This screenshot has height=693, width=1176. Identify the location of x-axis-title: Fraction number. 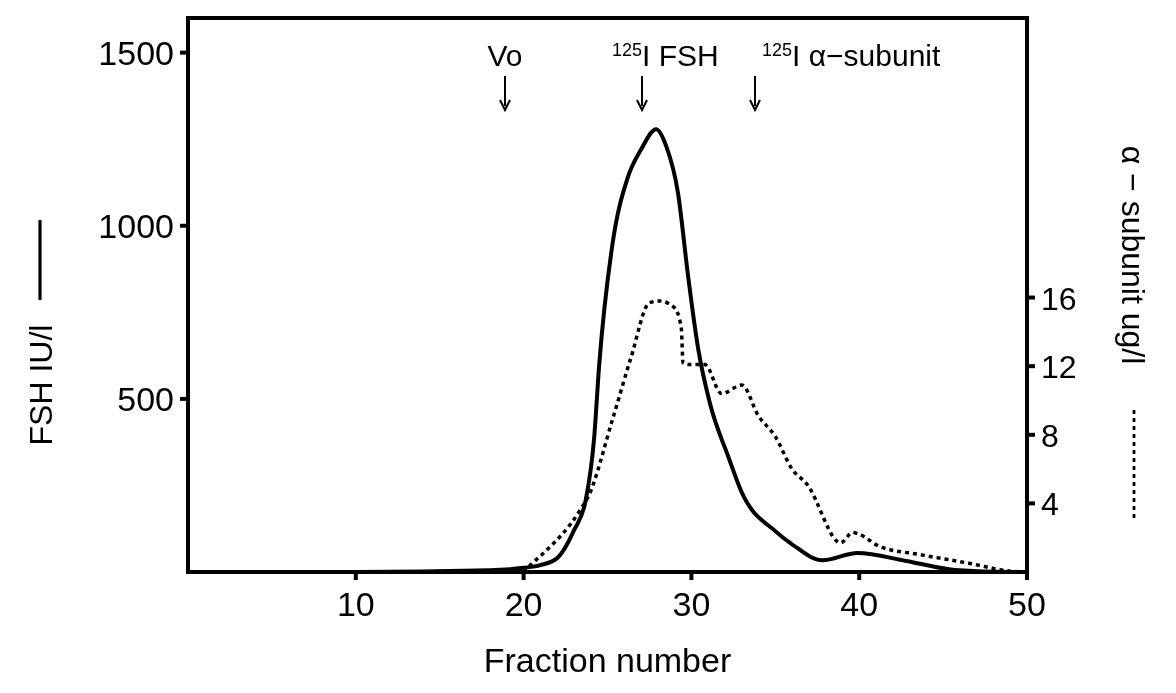
(607, 660).